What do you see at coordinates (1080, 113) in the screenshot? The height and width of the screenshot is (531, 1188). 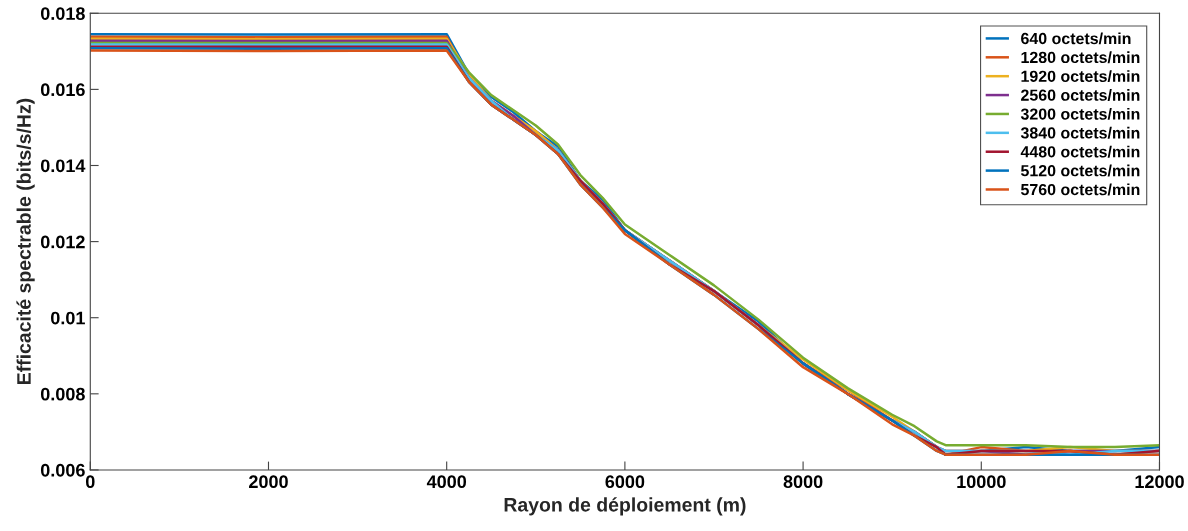 I see `legend-label: 3200 octets/min` at bounding box center [1080, 113].